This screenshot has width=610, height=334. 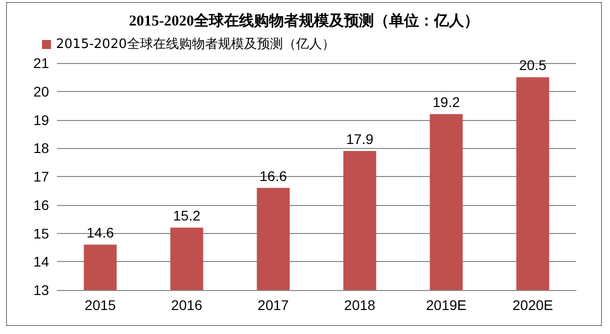 What do you see at coordinates (41, 290) in the screenshot?
I see `y-tick-label: 13` at bounding box center [41, 290].